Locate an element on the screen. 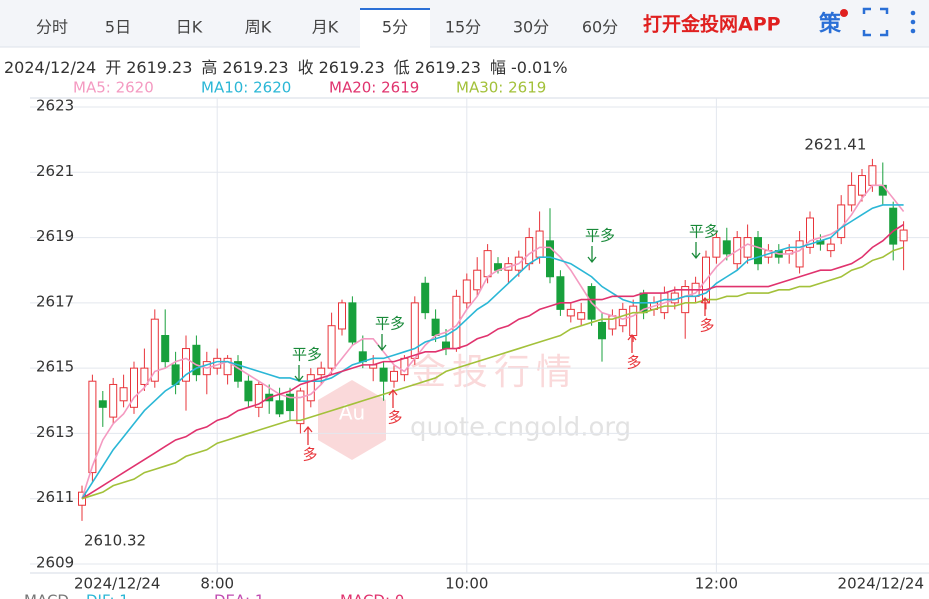 Image resolution: width=929 pixels, height=599 pixels. y-tick-label: 2621 is located at coordinates (55, 171).